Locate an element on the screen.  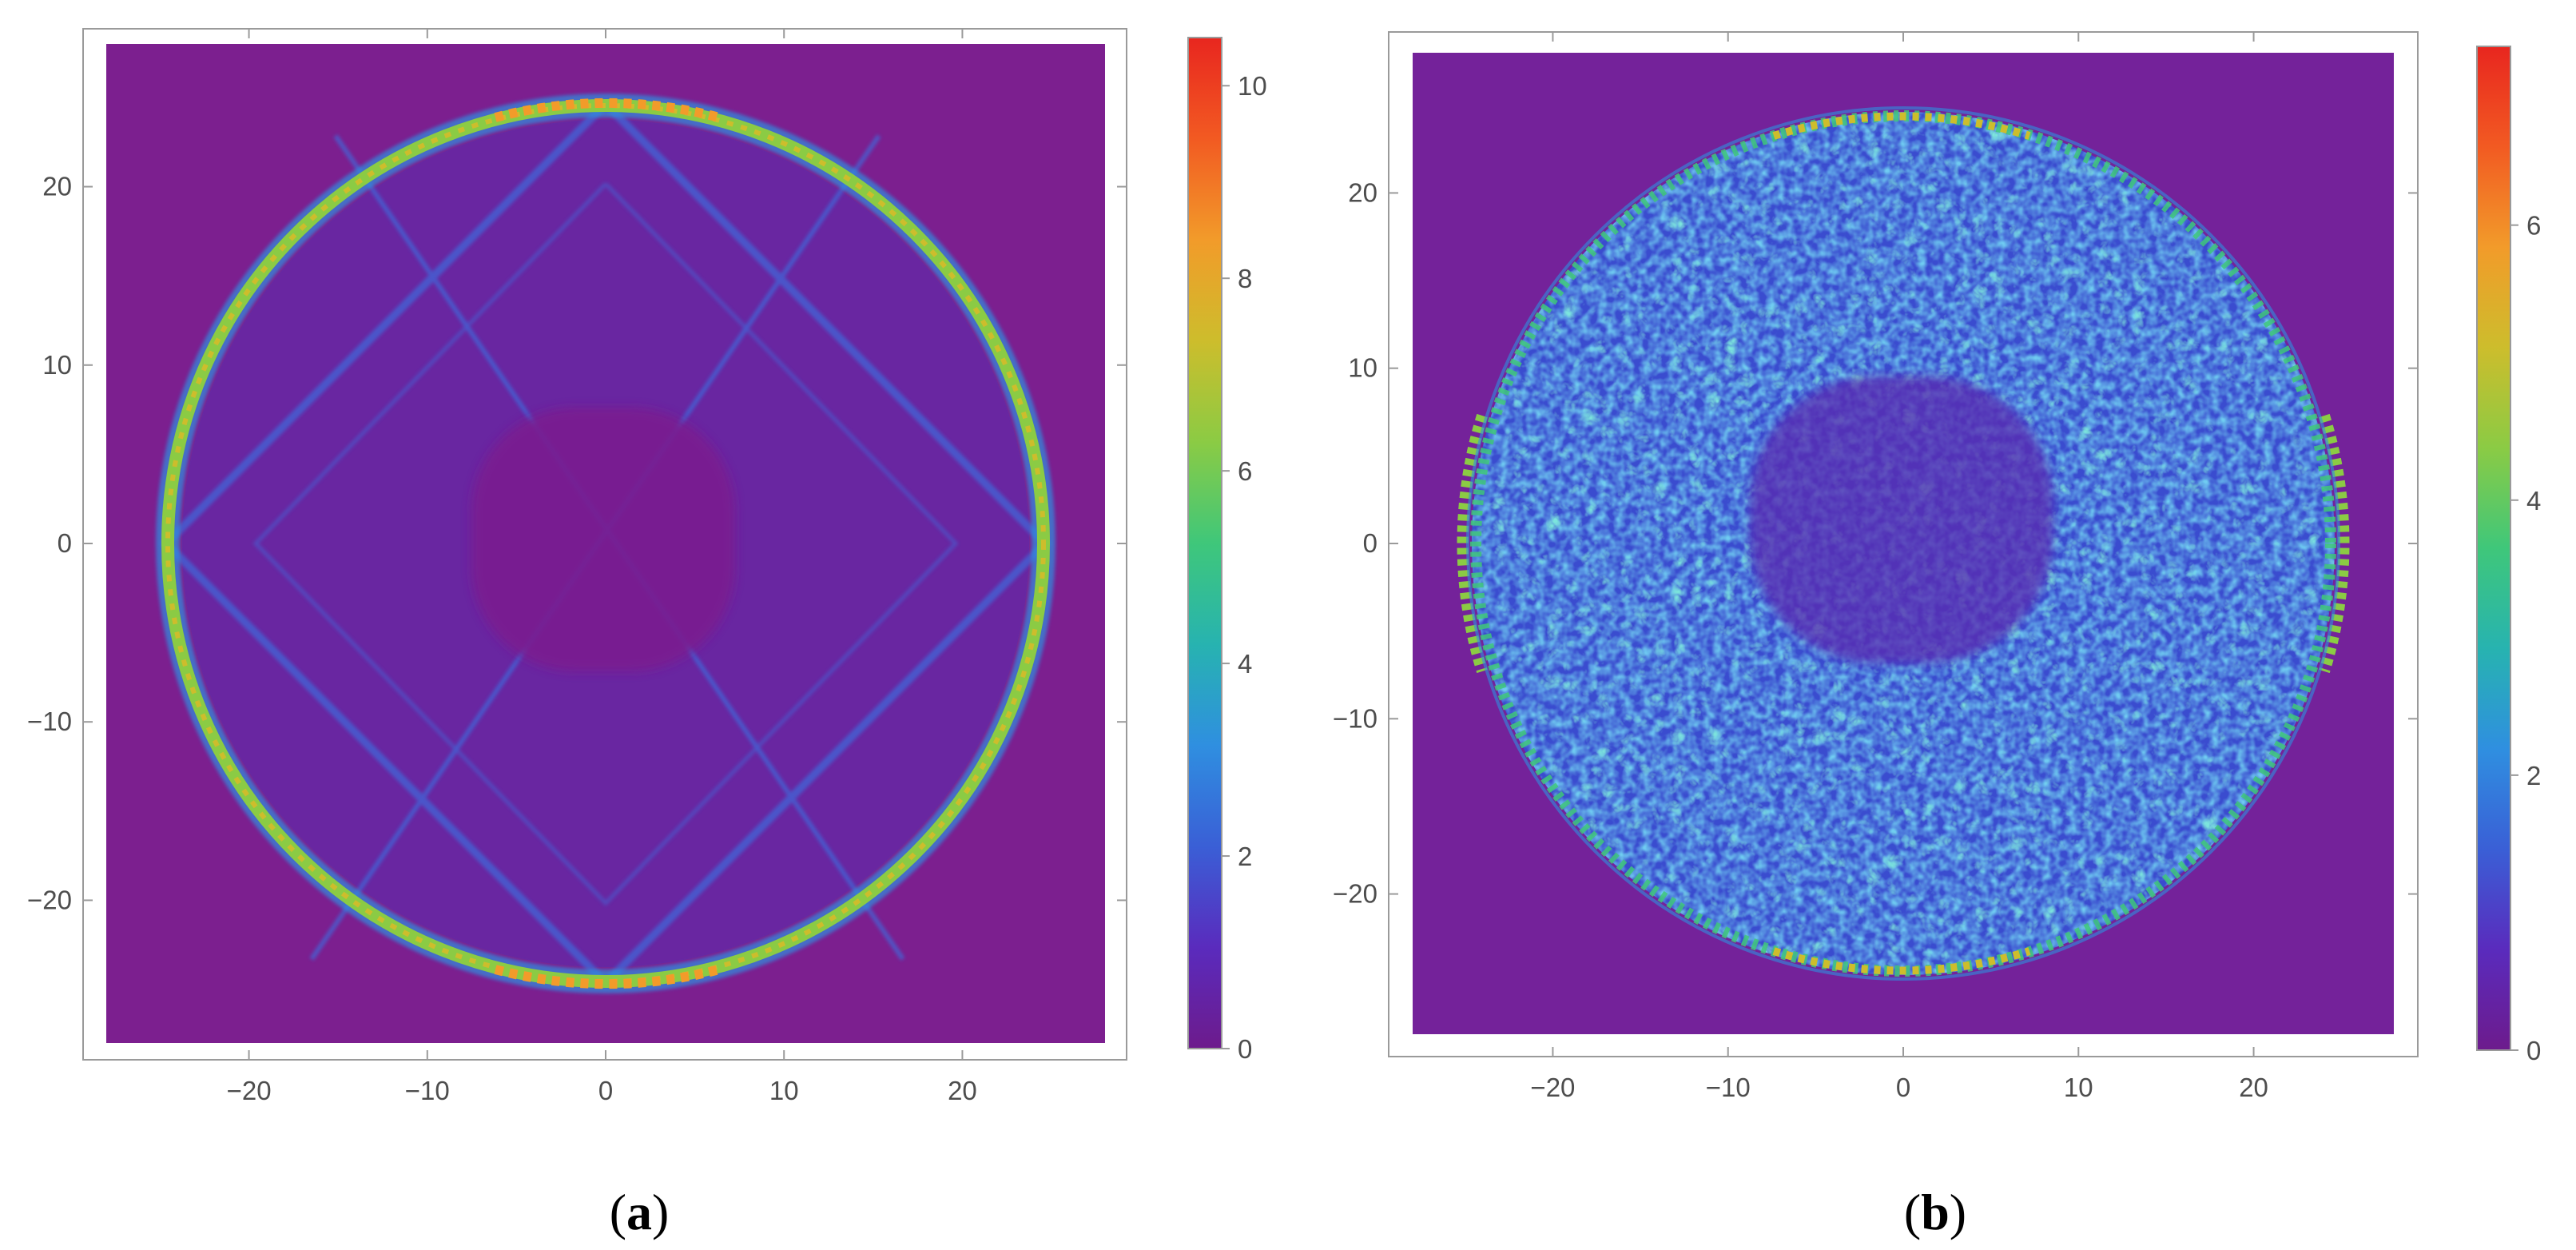
colorbar-tick-label: 8 is located at coordinates (1245, 278).